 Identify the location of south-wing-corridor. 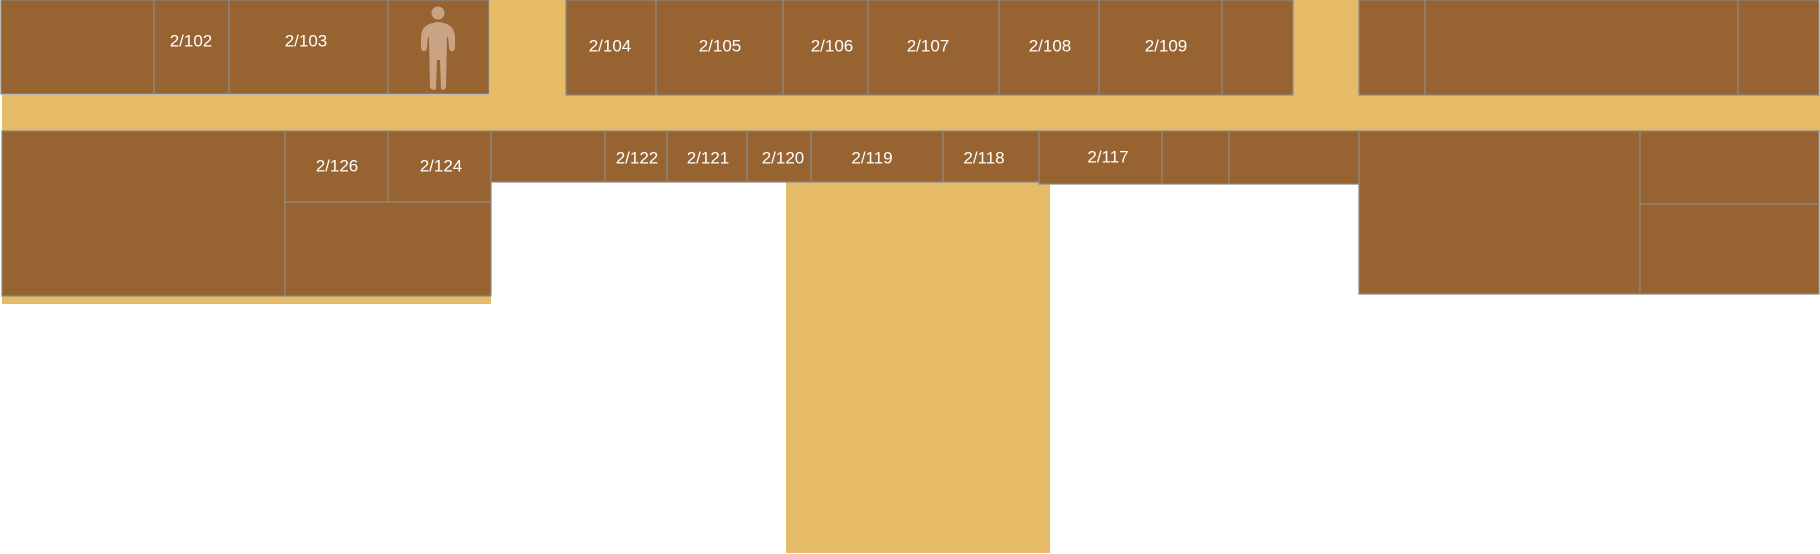
(918, 366).